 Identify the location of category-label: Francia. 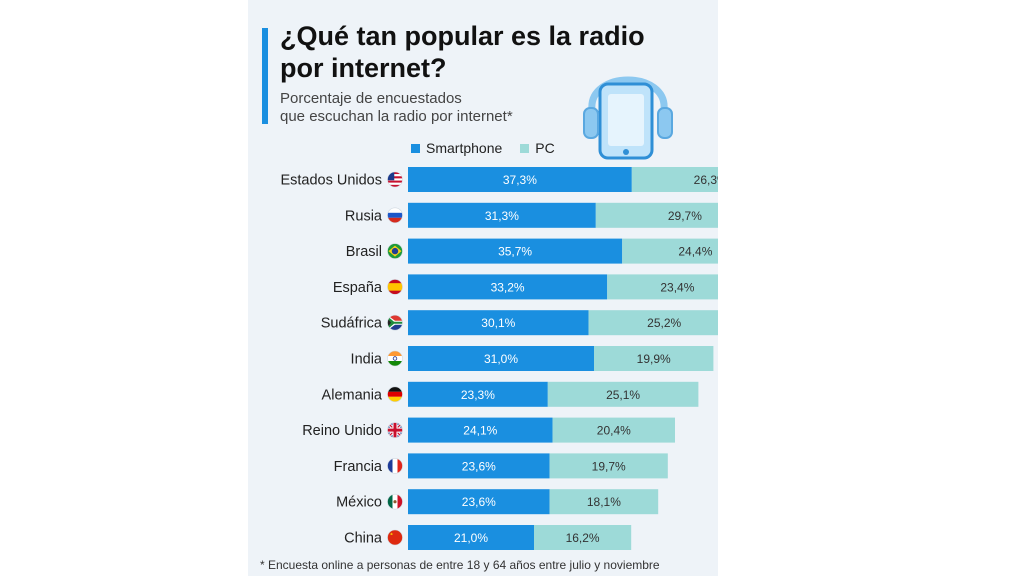
(358, 467).